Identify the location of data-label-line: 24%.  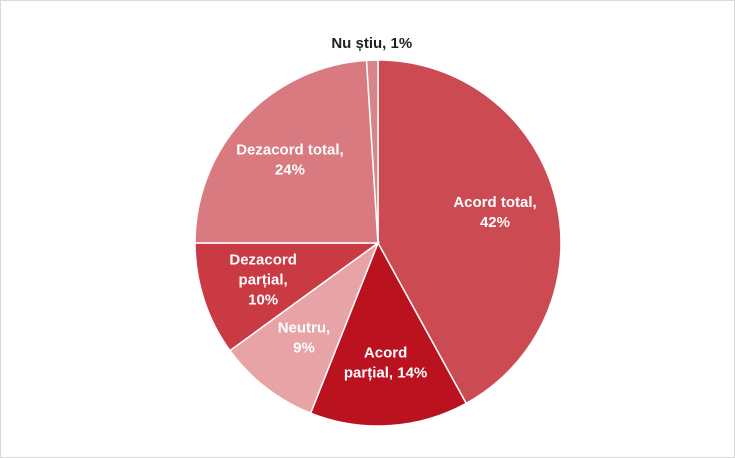
(290, 169).